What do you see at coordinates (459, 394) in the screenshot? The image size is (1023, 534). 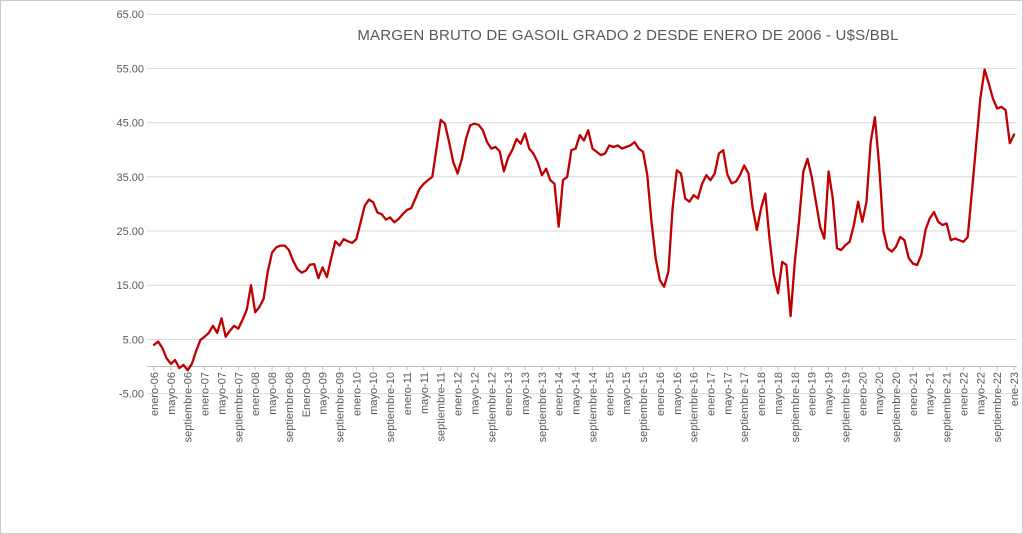 I see `x-axis-tick-label: enero-12` at bounding box center [459, 394].